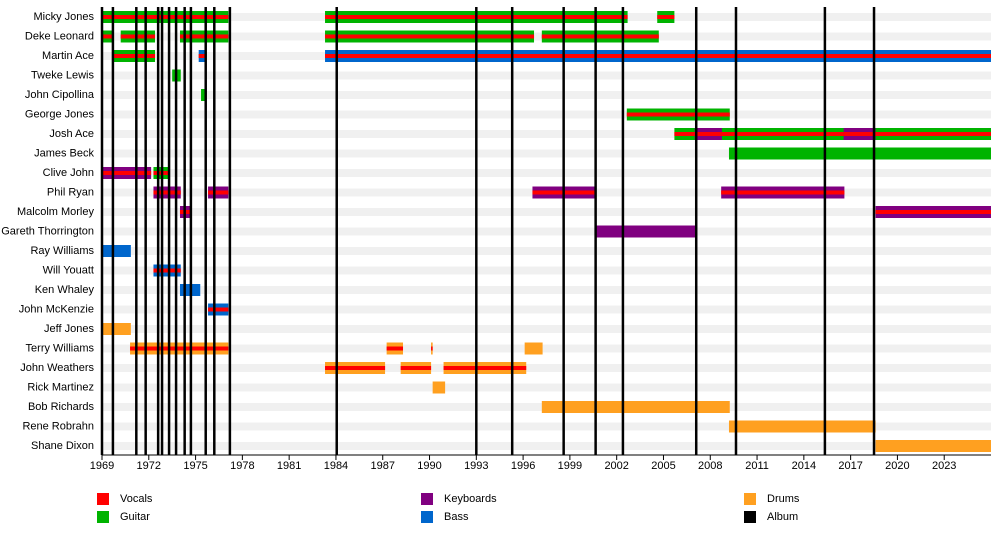  I want to click on member-name: Malcolm Morley, so click(56, 212).